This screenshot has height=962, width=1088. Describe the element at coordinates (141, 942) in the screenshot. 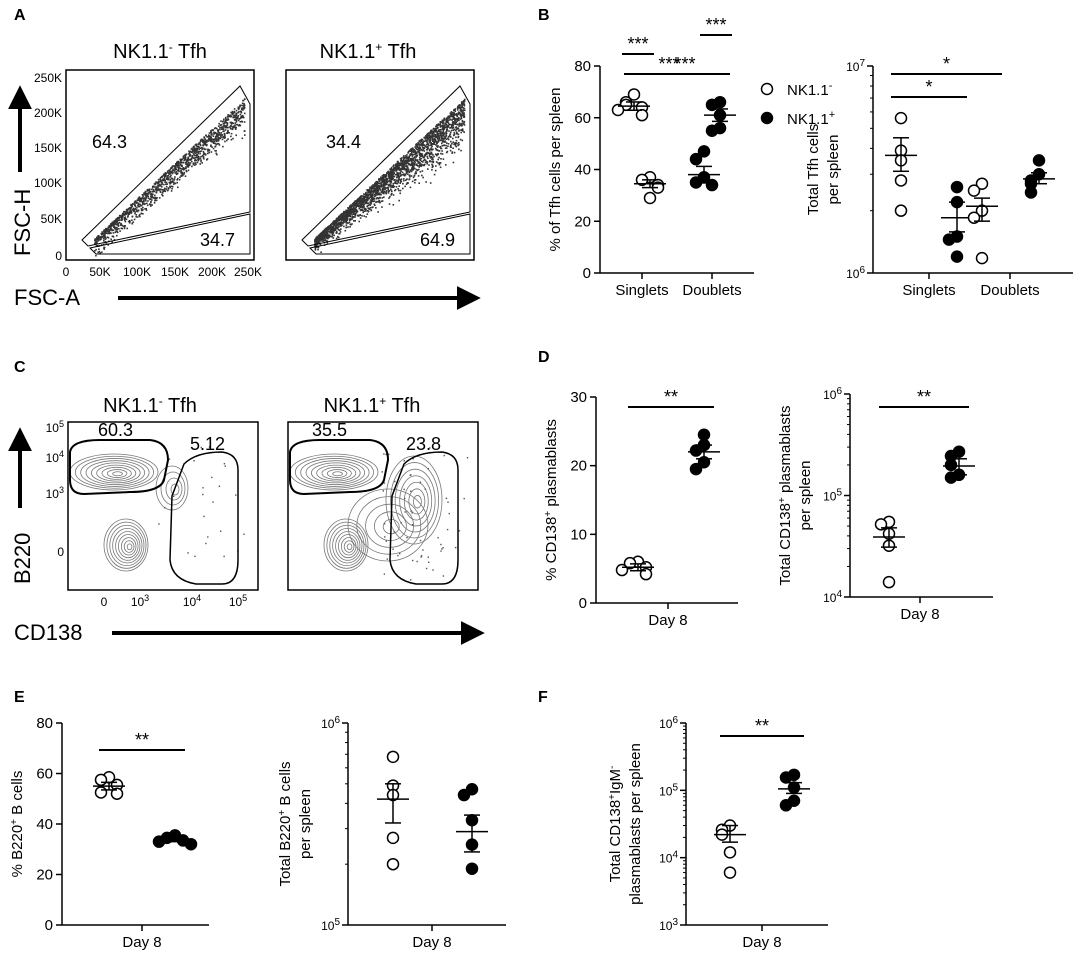

I see `x-tick-label: Day 8` at that location.